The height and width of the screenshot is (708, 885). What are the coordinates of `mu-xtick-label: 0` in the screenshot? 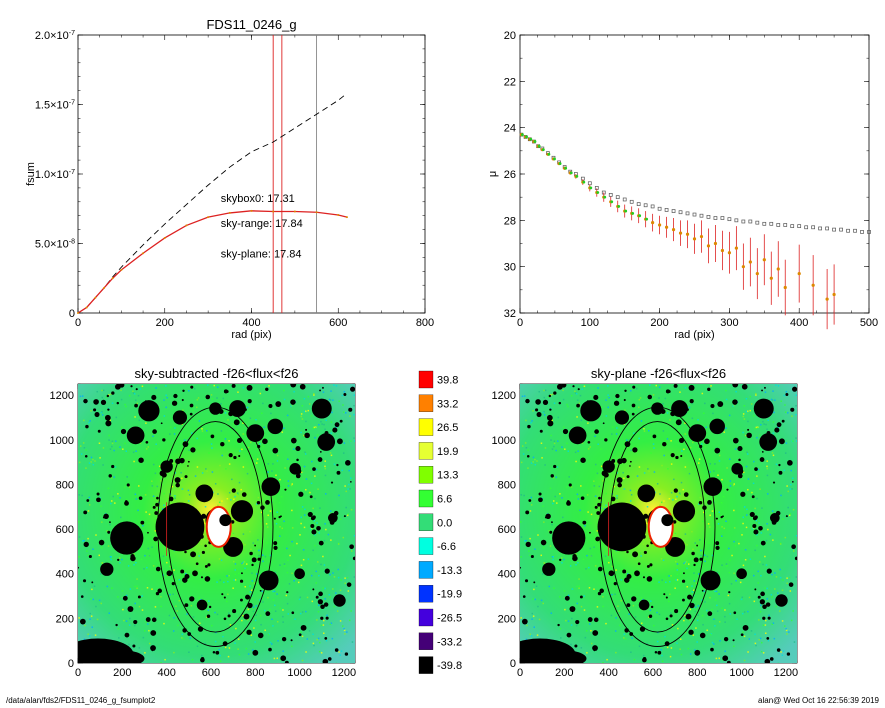 It's located at (520, 323).